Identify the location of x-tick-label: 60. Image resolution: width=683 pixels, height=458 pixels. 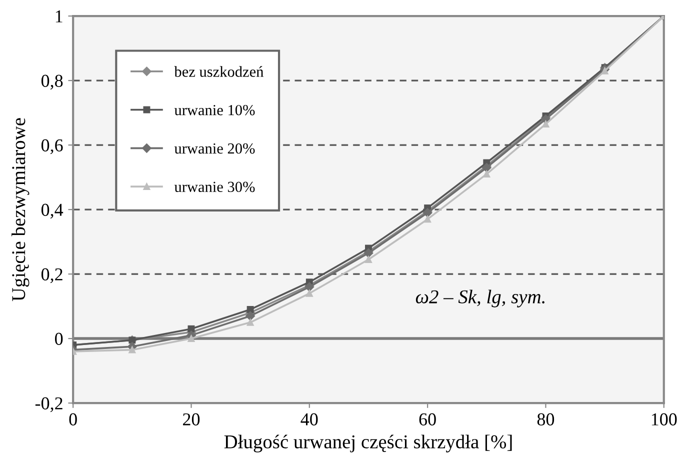
(427, 419).